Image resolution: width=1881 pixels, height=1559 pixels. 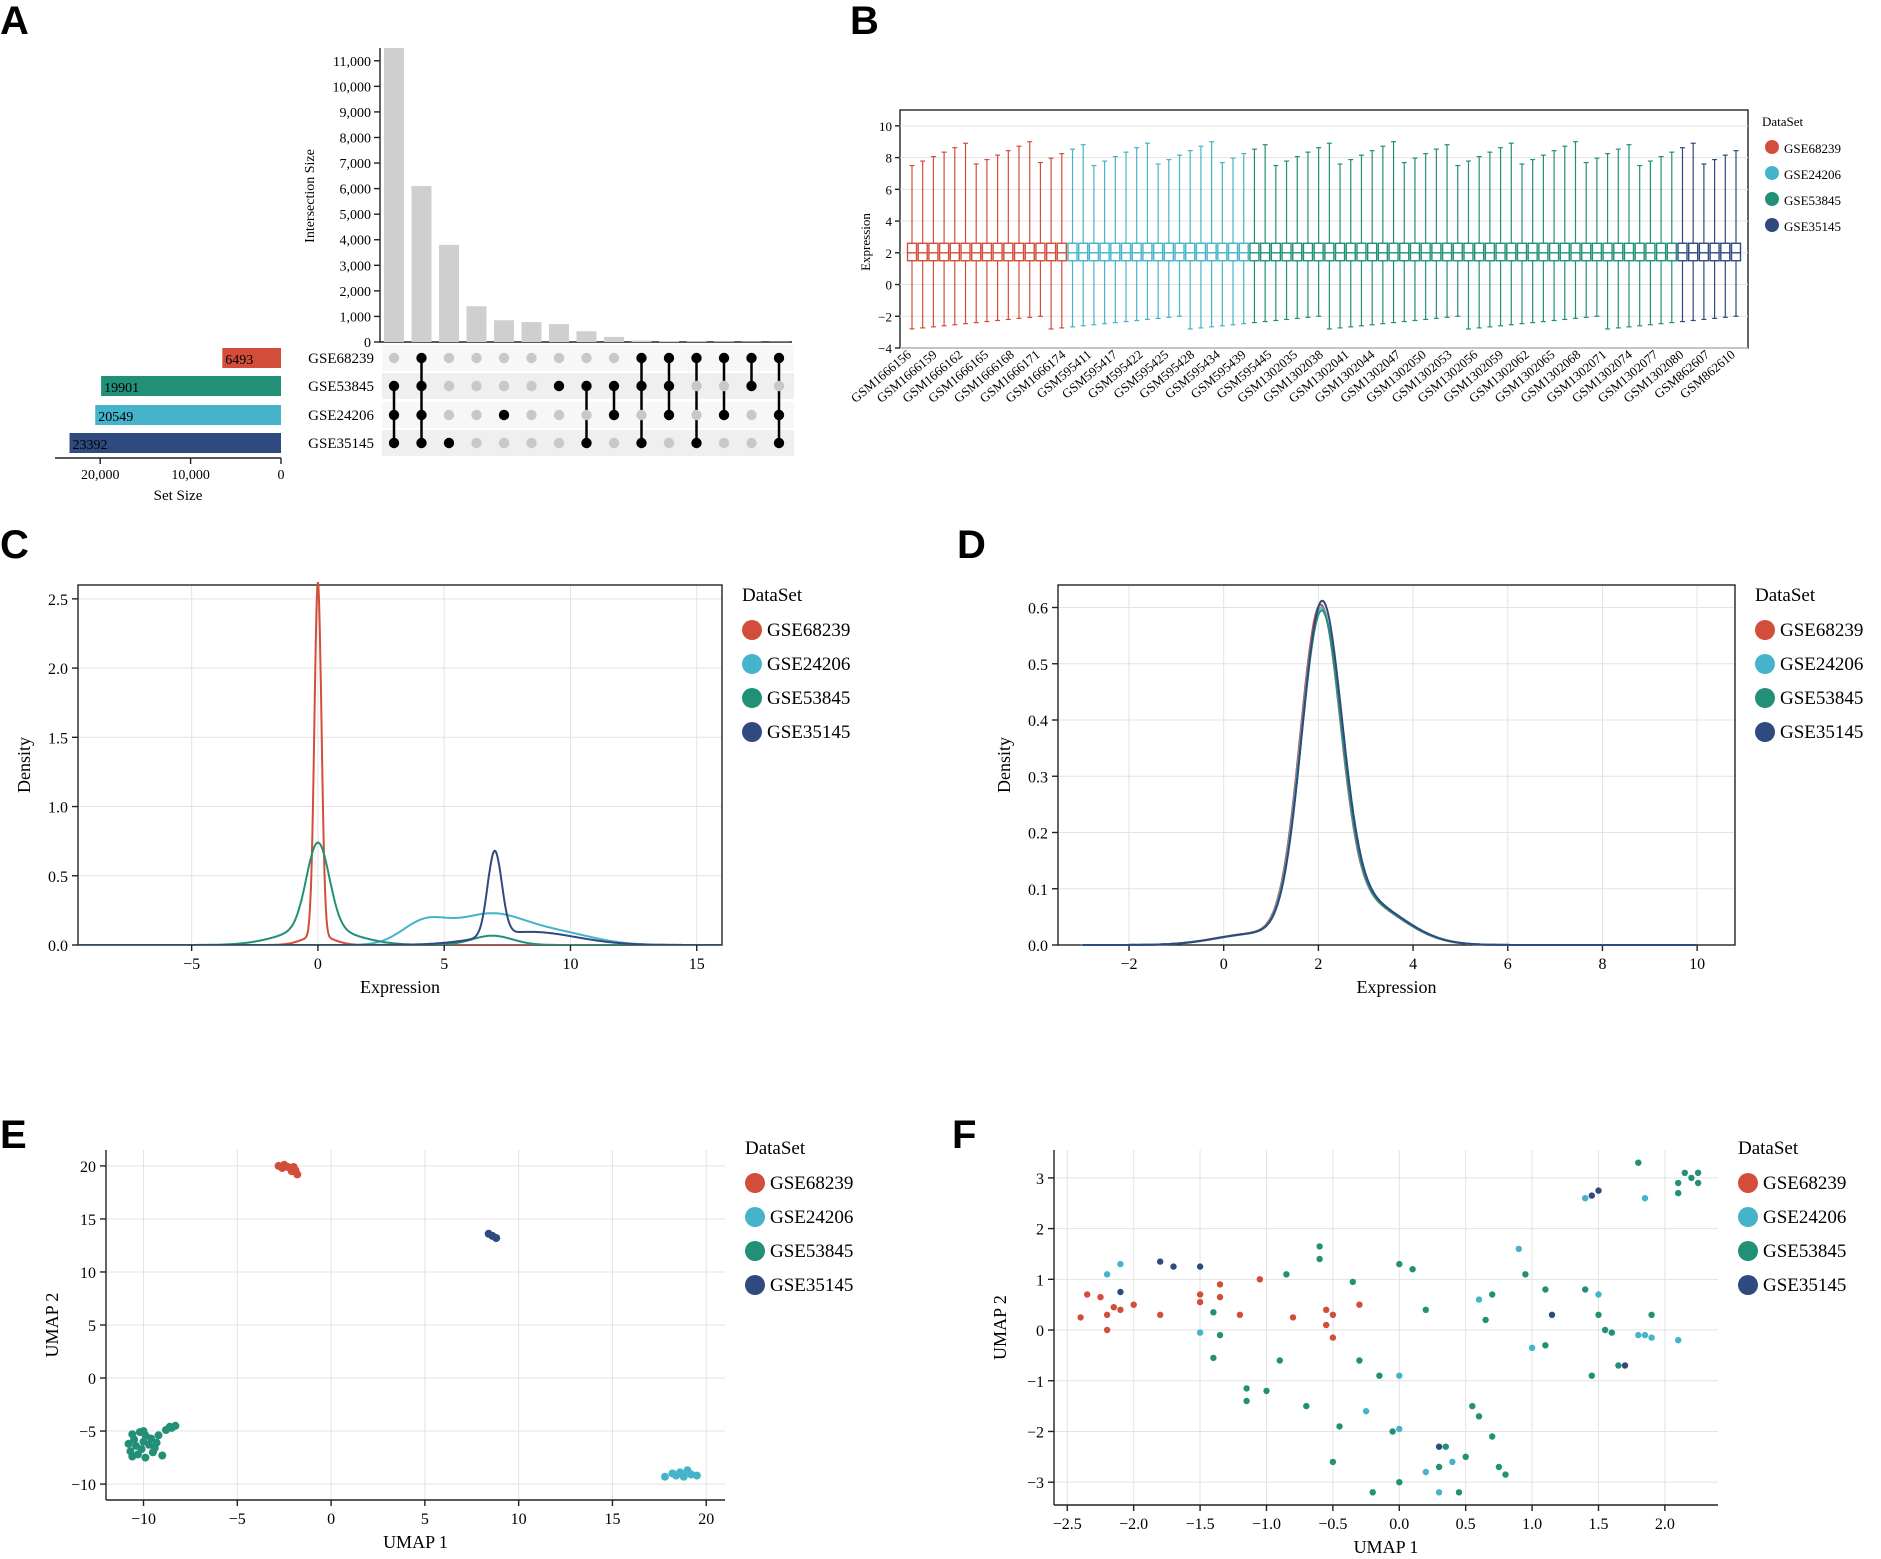 What do you see at coordinates (239, 360) in the screenshot?
I see `panel-a-set-size-label: 6493` at bounding box center [239, 360].